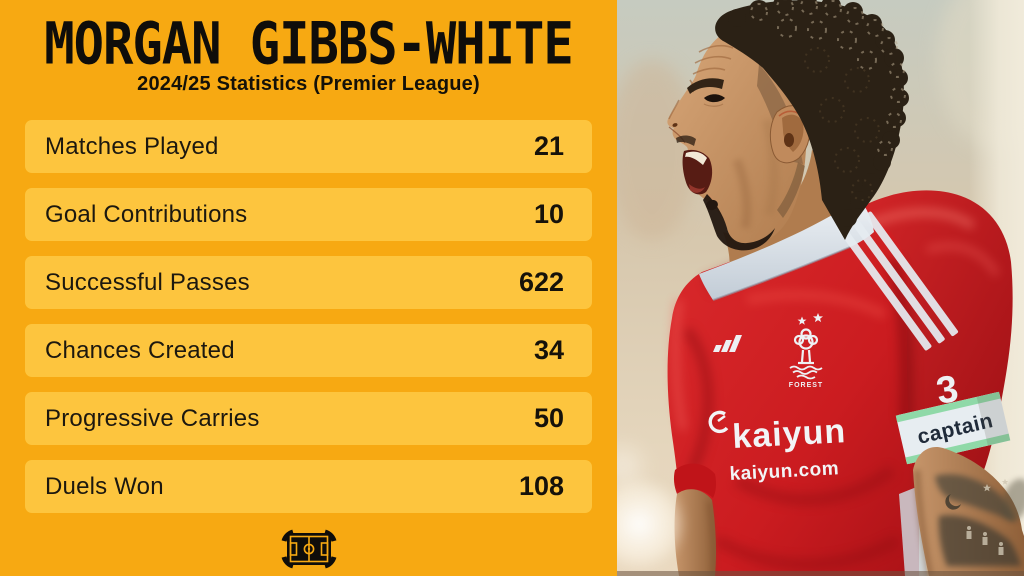  I want to click on page-title: MORGAN GIBBS-WHITE, so click(308, 44).